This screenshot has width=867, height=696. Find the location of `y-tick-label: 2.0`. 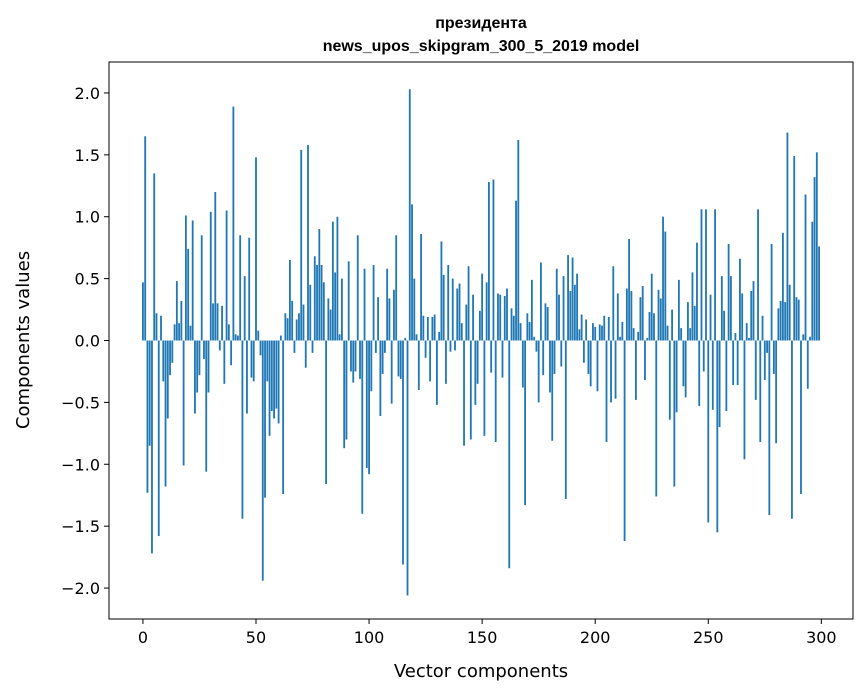

y-tick-label: 2.0 is located at coordinates (87, 93).